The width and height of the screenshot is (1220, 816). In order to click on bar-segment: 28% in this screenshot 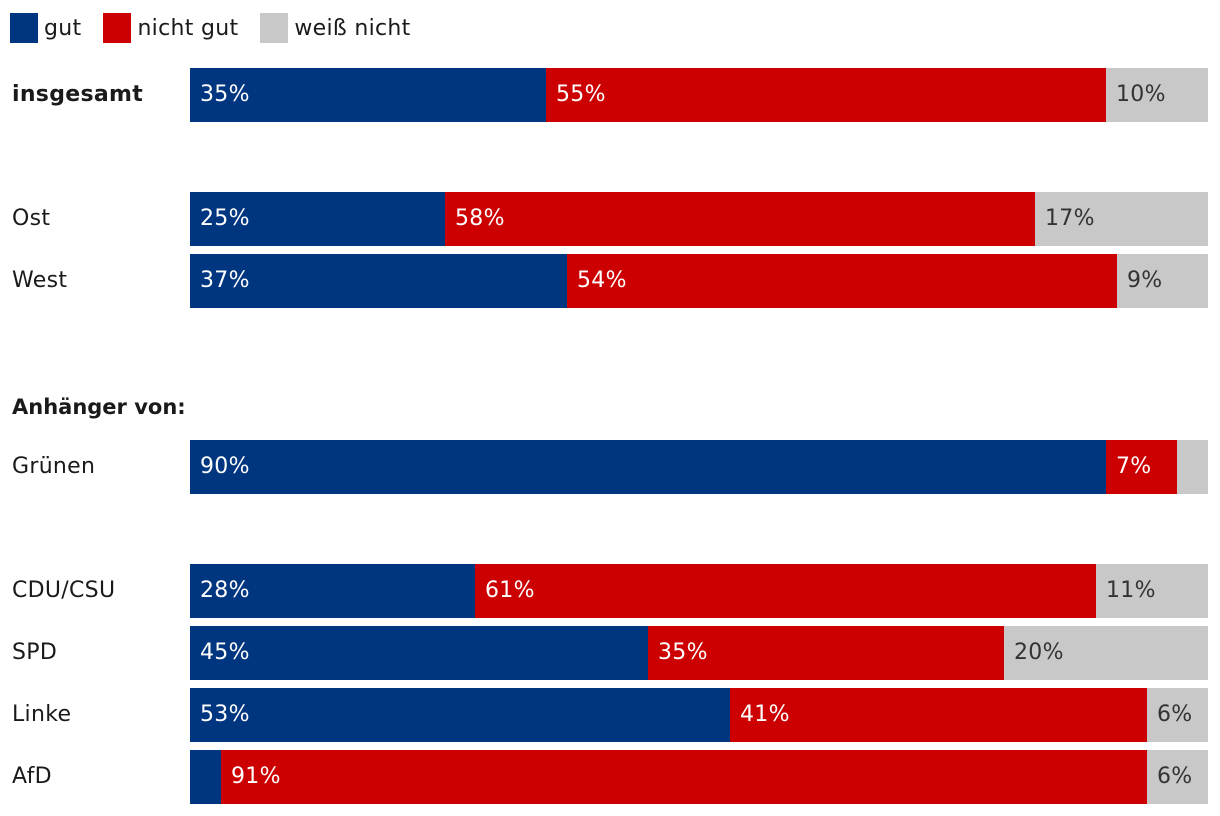, I will do `click(332, 591)`.